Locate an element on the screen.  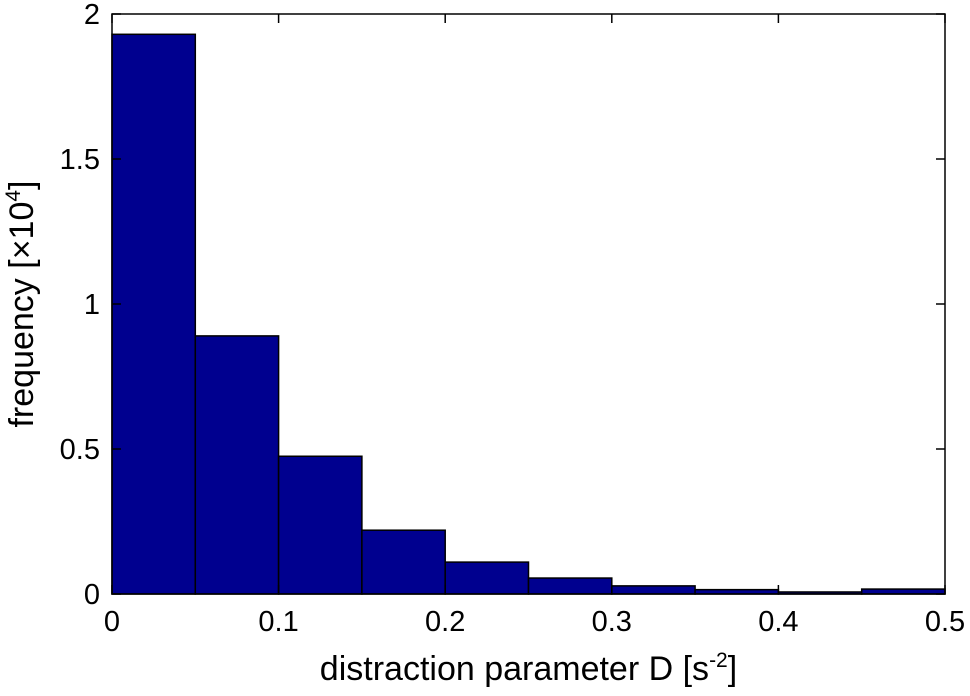
y-tick-label: 0.5 is located at coordinates (80, 450).